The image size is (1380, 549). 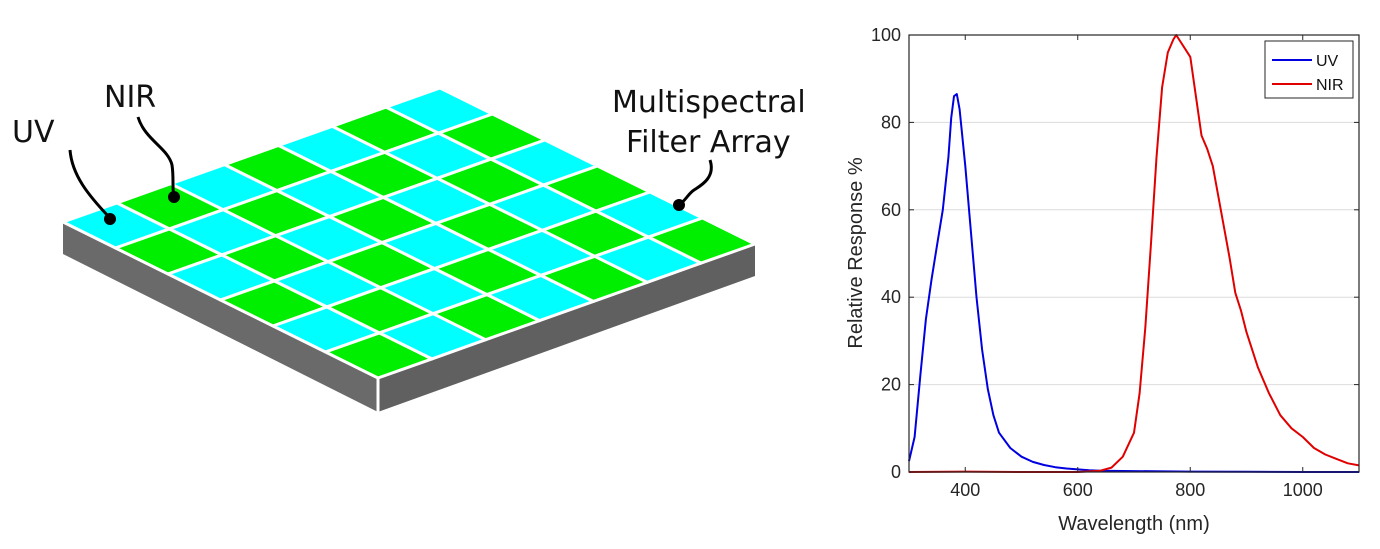 I want to click on x-tick-label: 1000, so click(x=1303, y=490).